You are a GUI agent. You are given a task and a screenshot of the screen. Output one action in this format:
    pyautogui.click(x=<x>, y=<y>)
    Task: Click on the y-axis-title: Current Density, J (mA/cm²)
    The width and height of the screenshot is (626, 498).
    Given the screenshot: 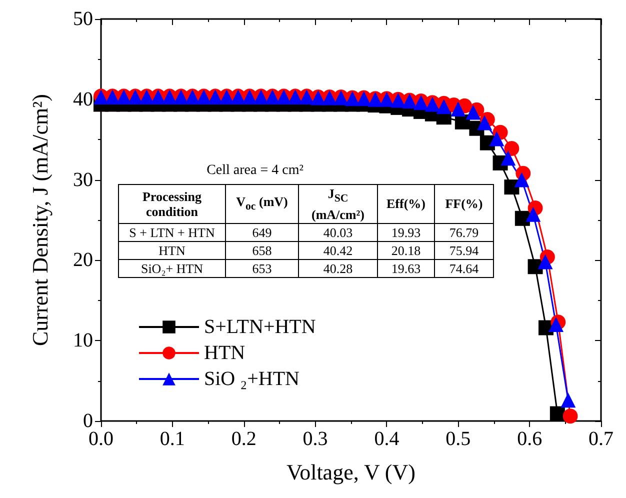 What is the action you would take?
    pyautogui.click(x=40, y=220)
    